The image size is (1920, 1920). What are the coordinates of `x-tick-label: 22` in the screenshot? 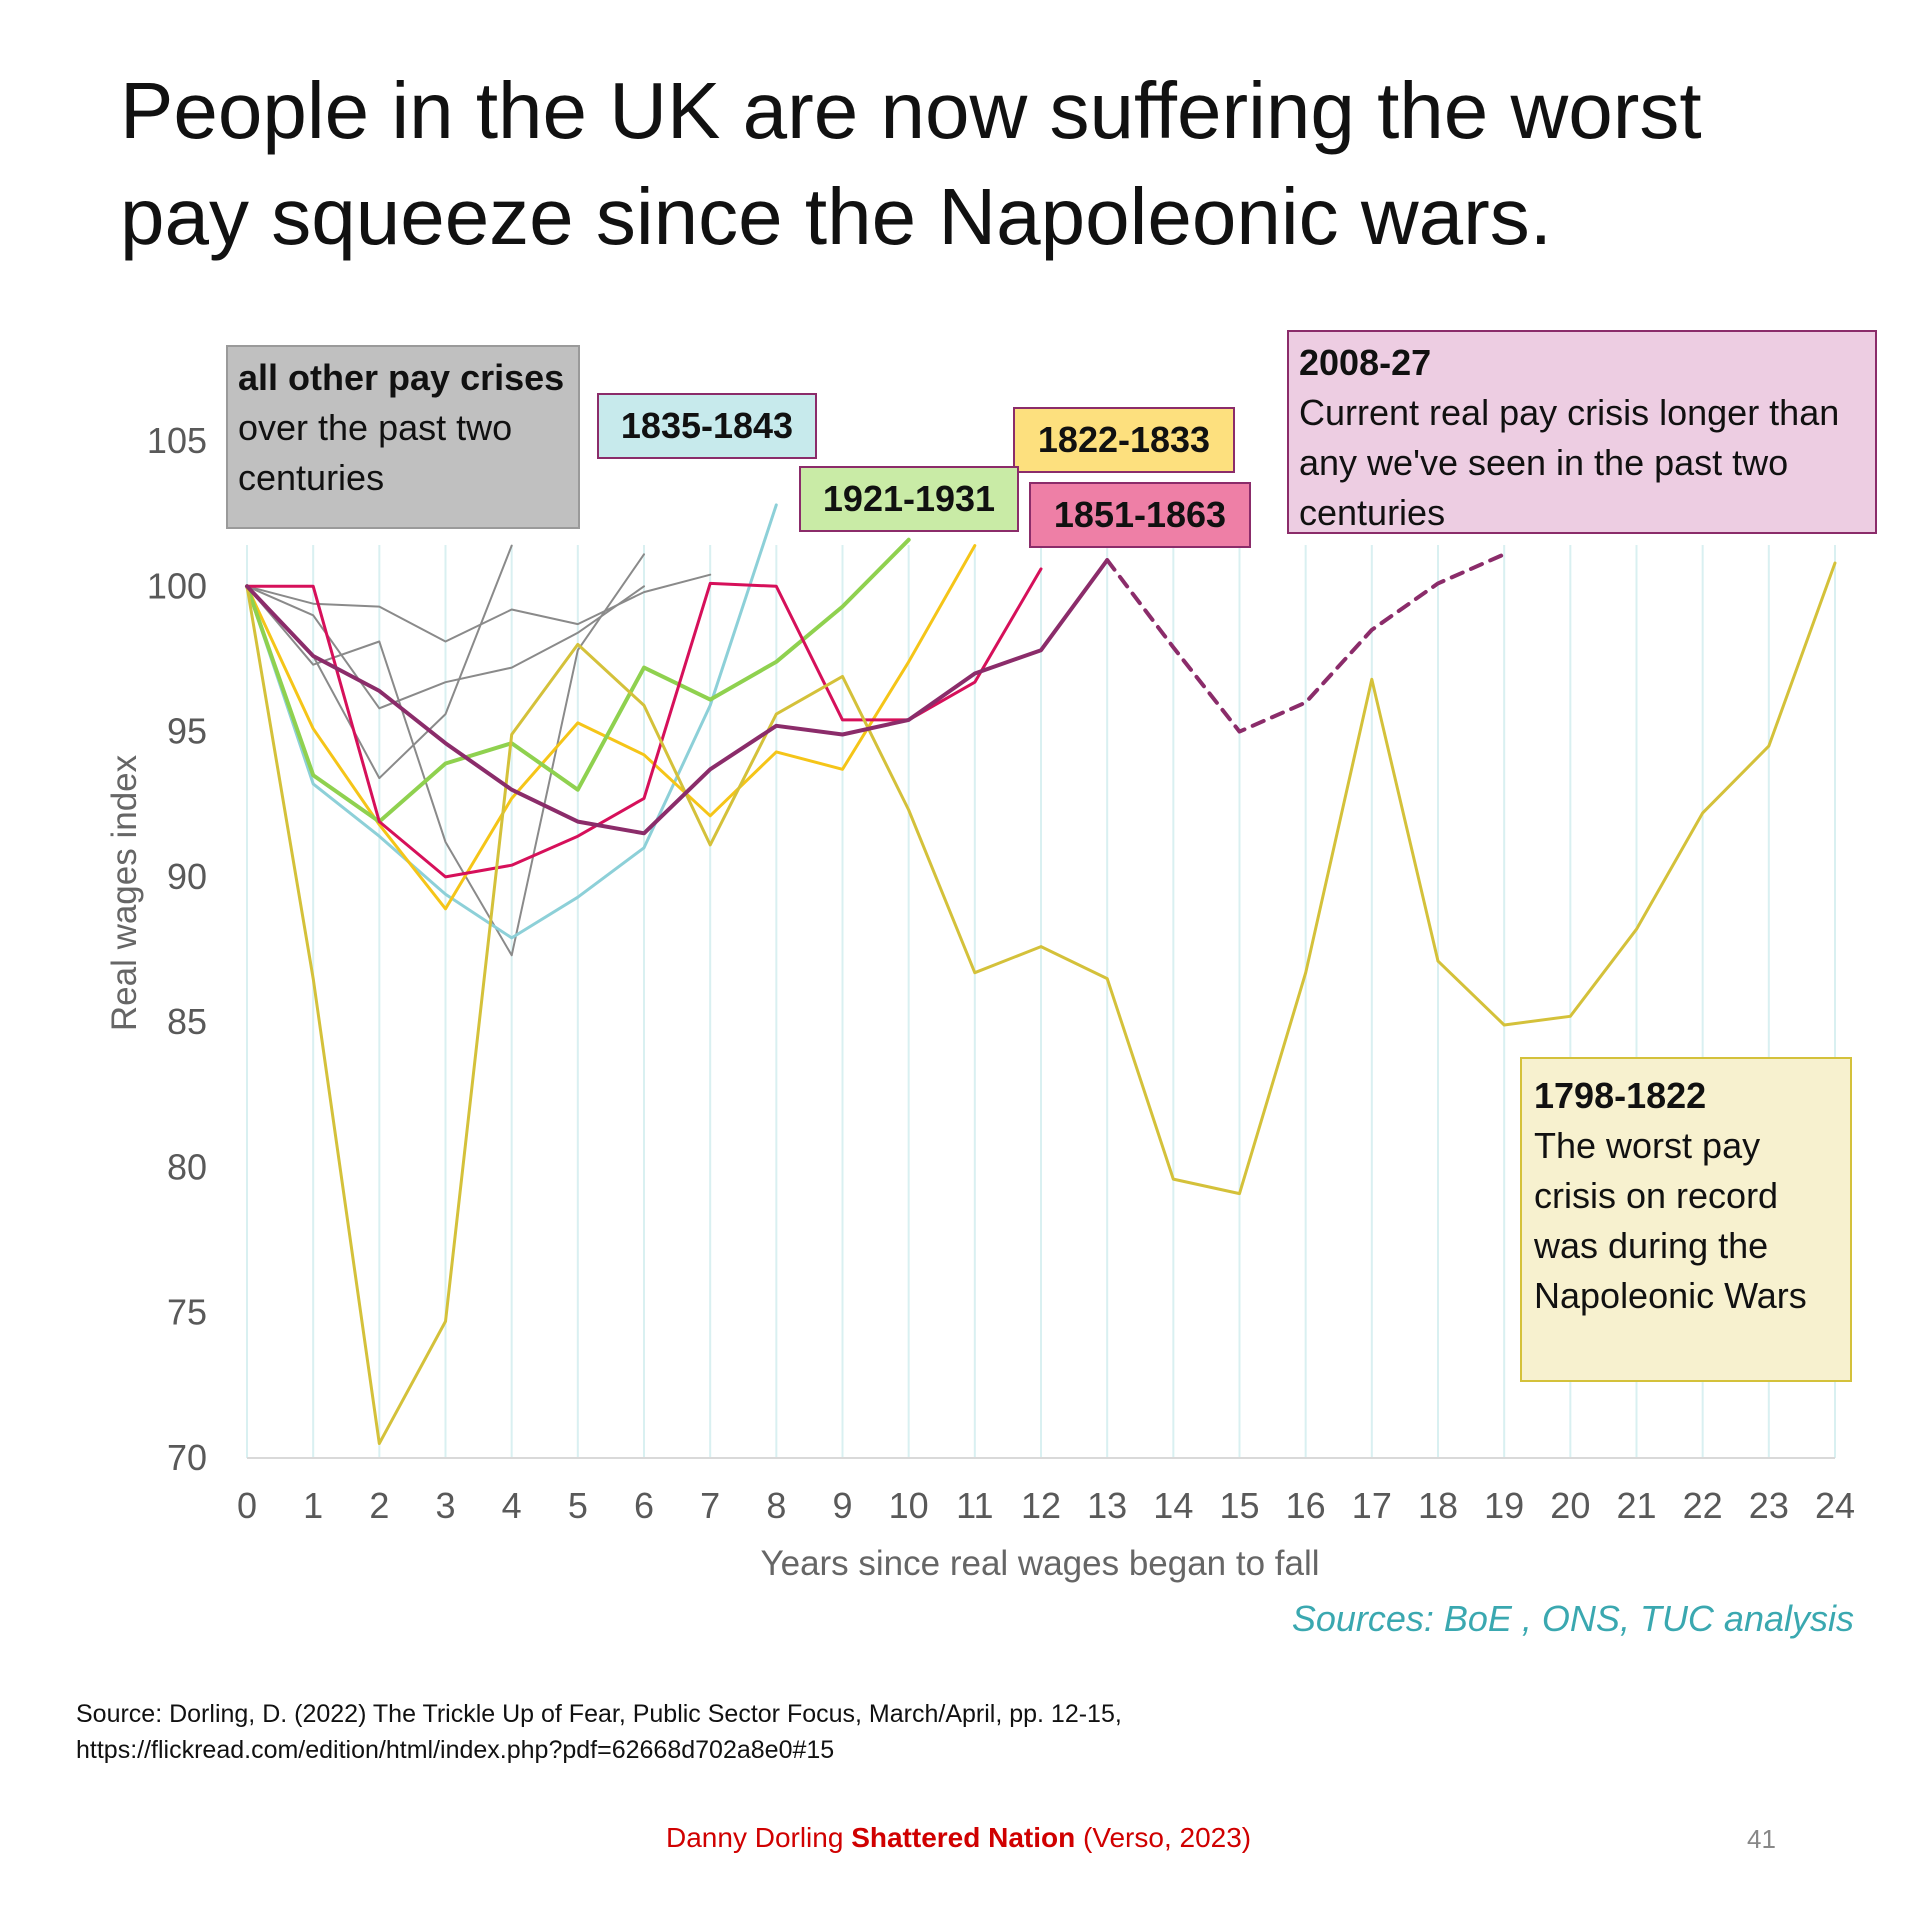 It's located at (1703, 1505).